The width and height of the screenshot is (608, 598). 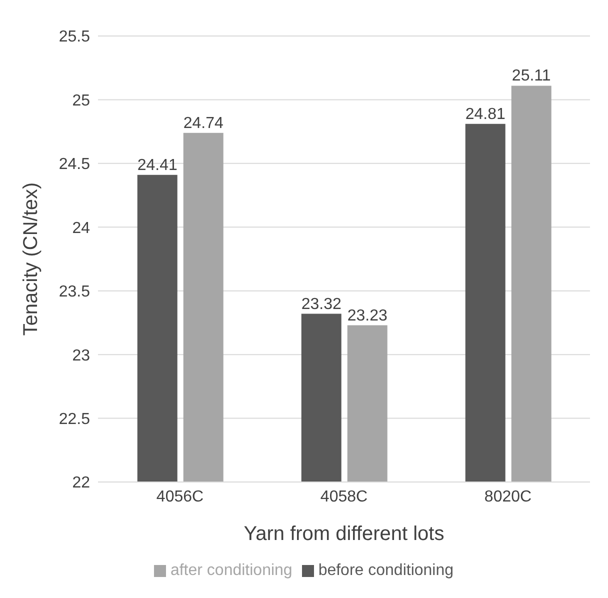 What do you see at coordinates (157, 165) in the screenshot?
I see `data-label: 24.41` at bounding box center [157, 165].